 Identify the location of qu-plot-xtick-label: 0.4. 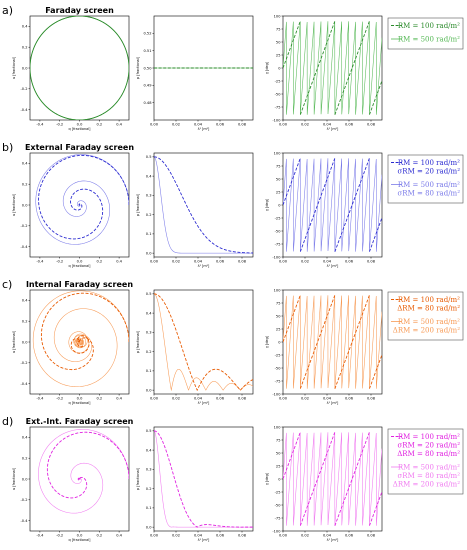
(119, 536).